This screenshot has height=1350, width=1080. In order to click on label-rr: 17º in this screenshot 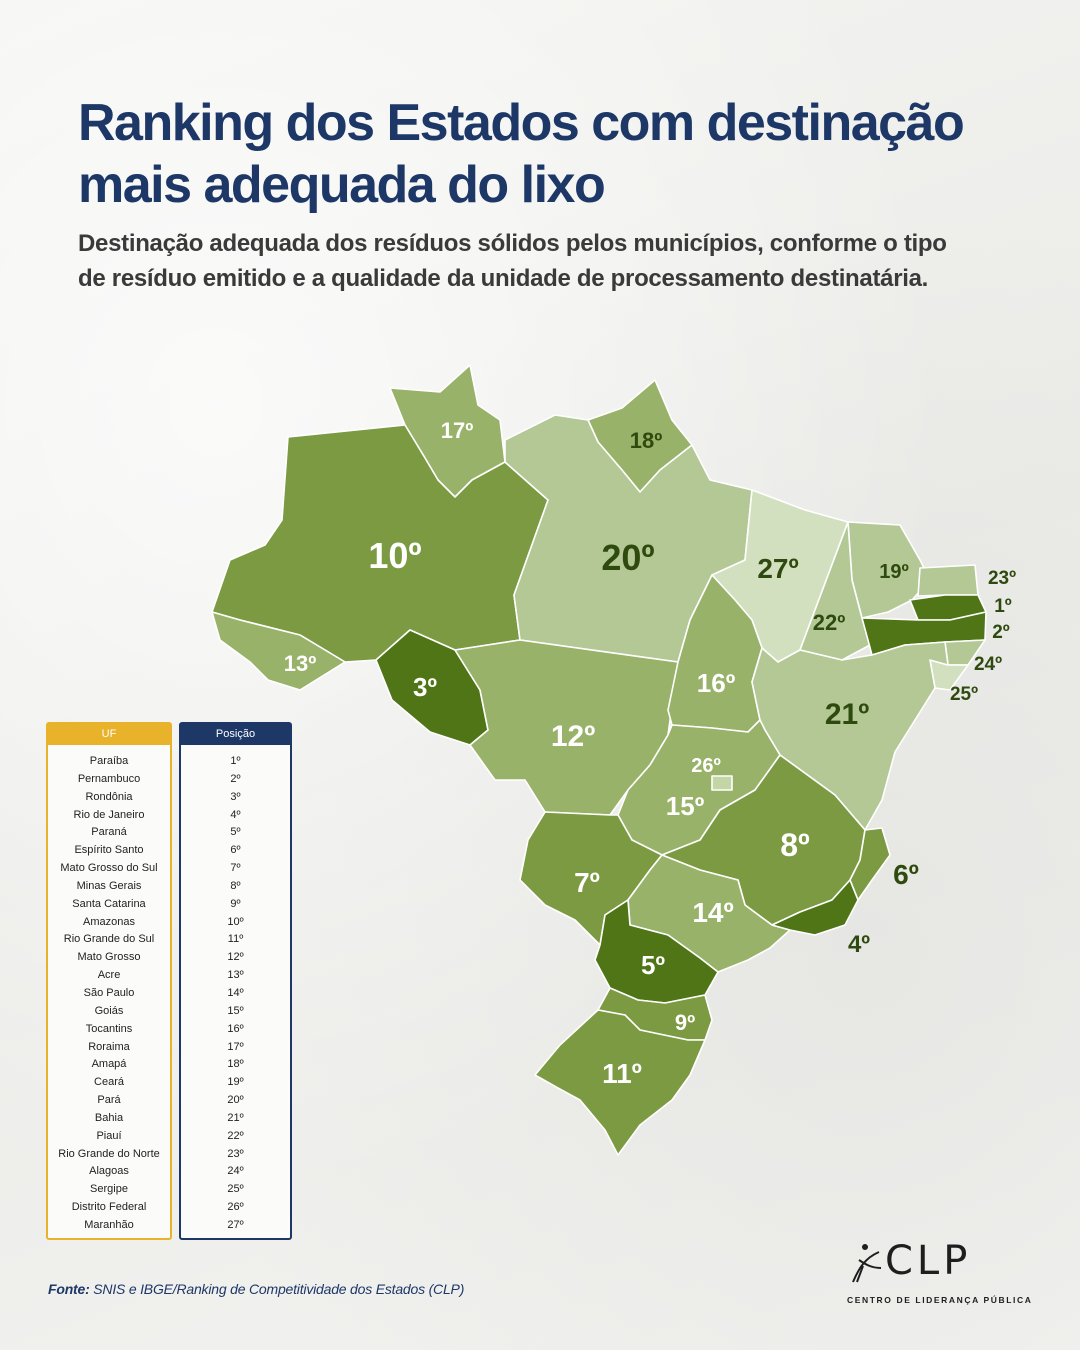, I will do `click(457, 430)`.